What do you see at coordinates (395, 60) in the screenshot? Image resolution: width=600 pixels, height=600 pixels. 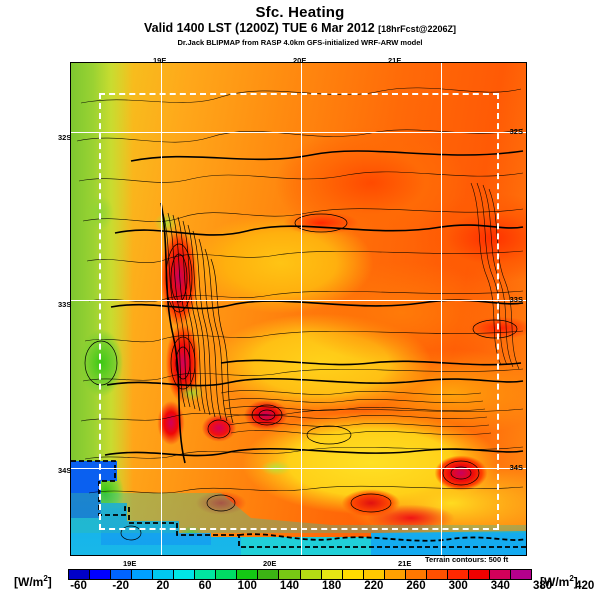 I see `axis-lon-label-21e-top: 21E` at bounding box center [395, 60].